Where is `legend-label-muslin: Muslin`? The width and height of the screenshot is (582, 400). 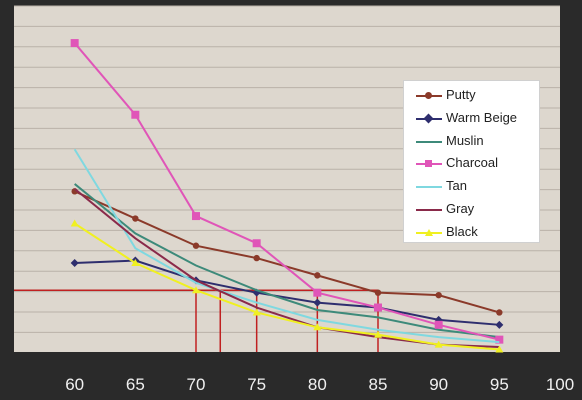
legend-label-muslin: Muslin is located at coordinates (465, 140).